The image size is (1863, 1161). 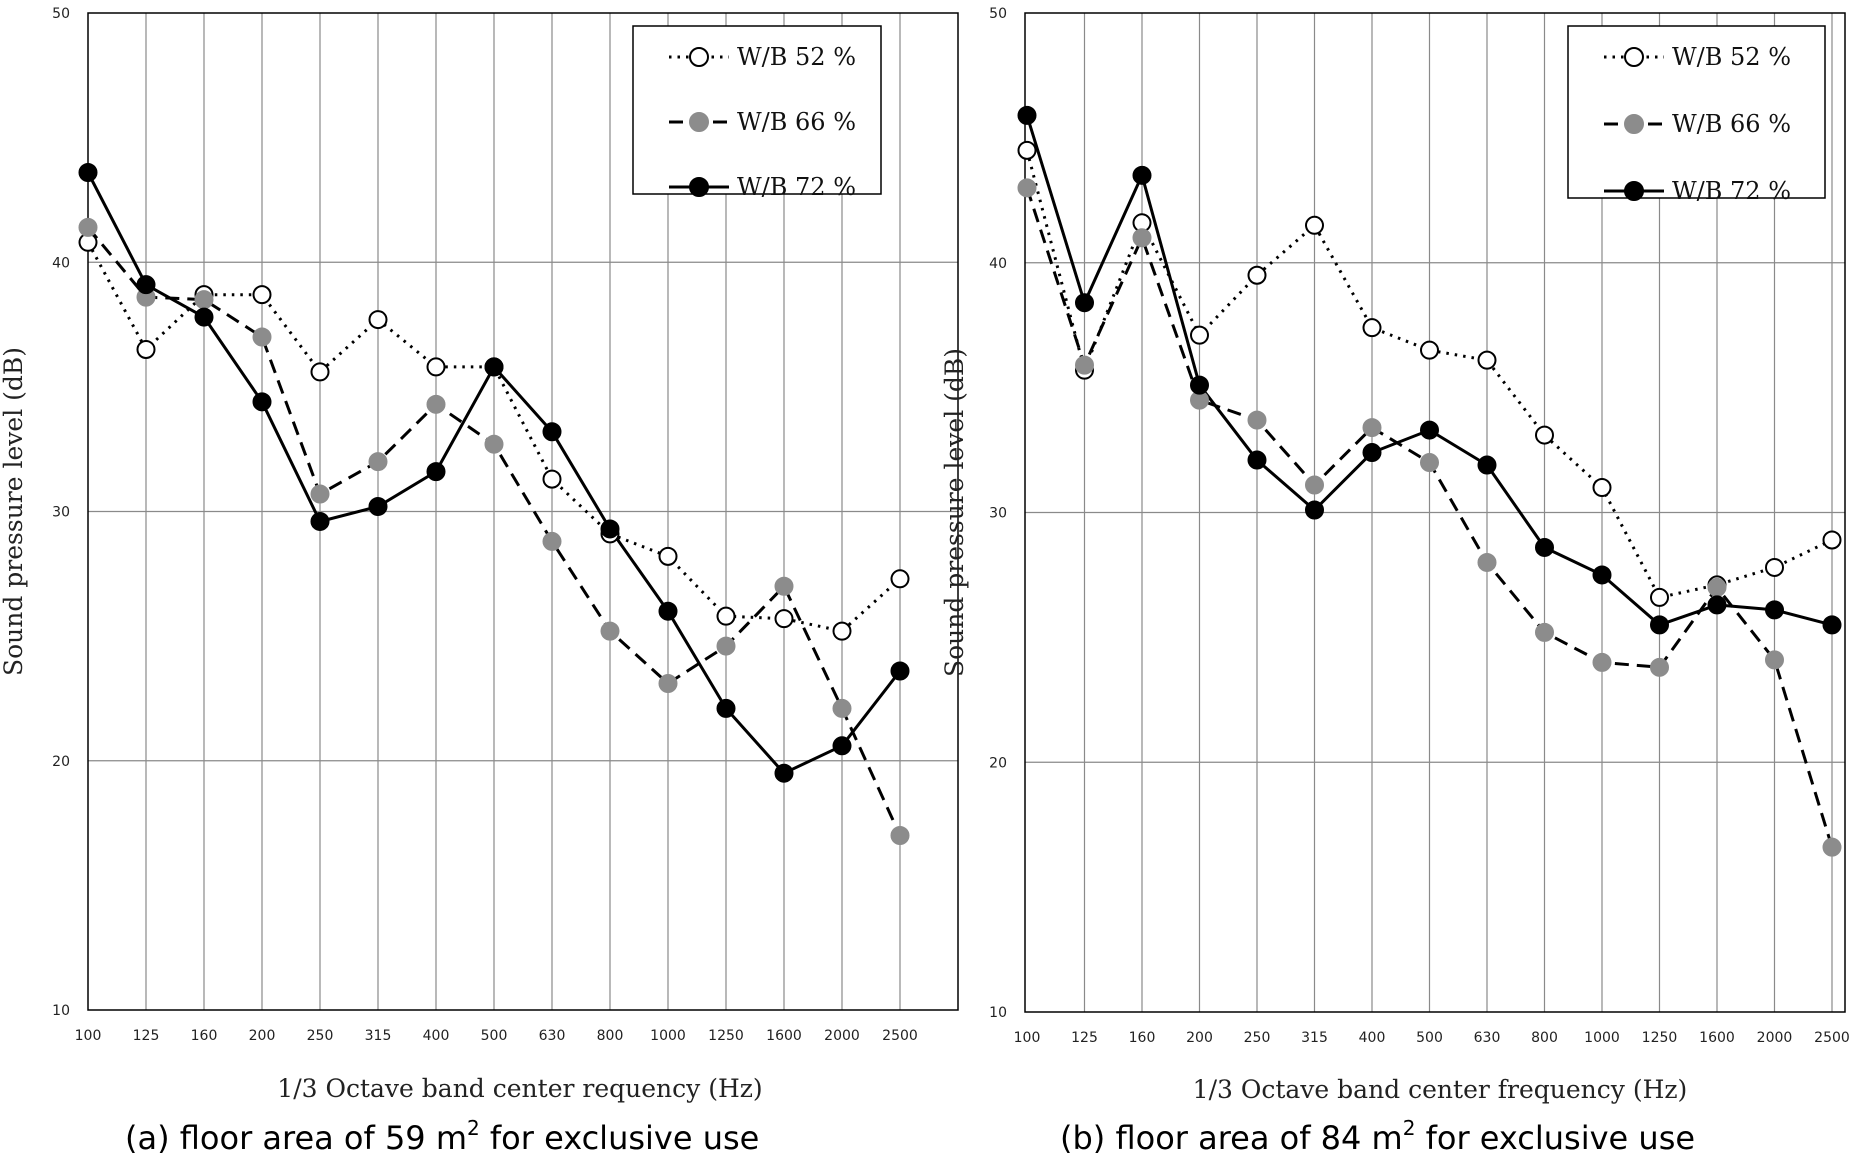 What do you see at coordinates (726, 1036) in the screenshot?
I see `x-tick-label: 1250` at bounding box center [726, 1036].